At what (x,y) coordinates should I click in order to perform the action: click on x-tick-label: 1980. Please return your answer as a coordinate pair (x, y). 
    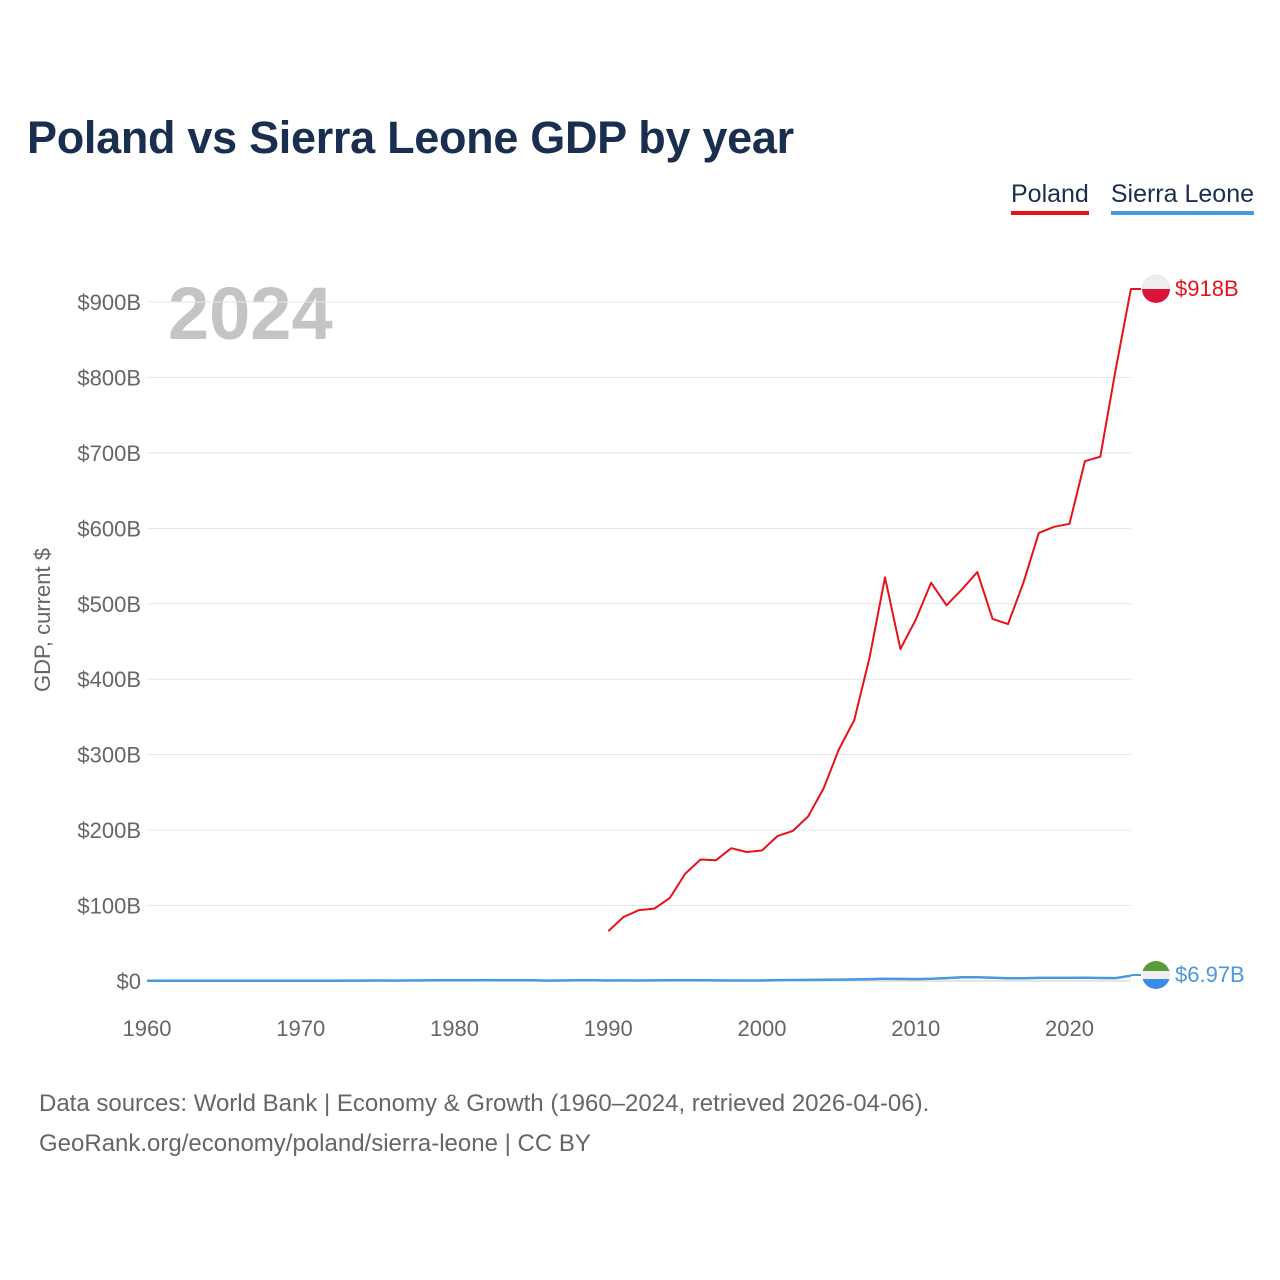
    Looking at the image, I should click on (454, 1028).